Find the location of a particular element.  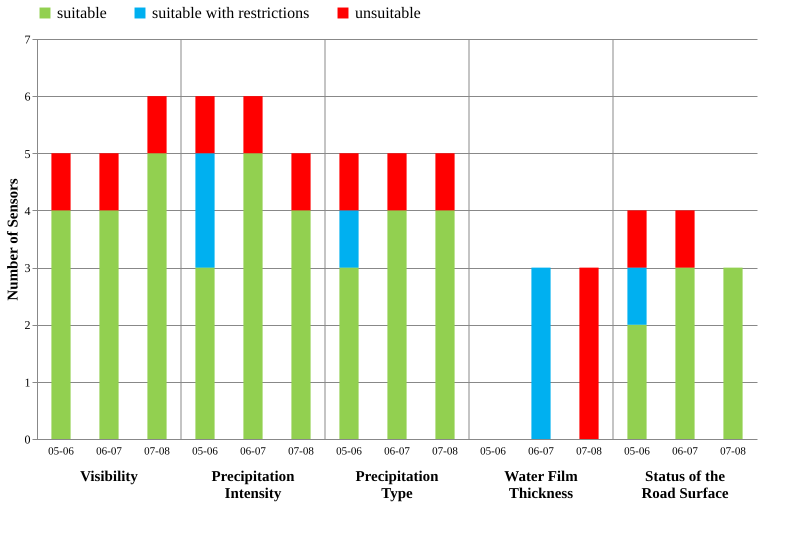

legend-label: suitable with restrictions is located at coordinates (231, 13).